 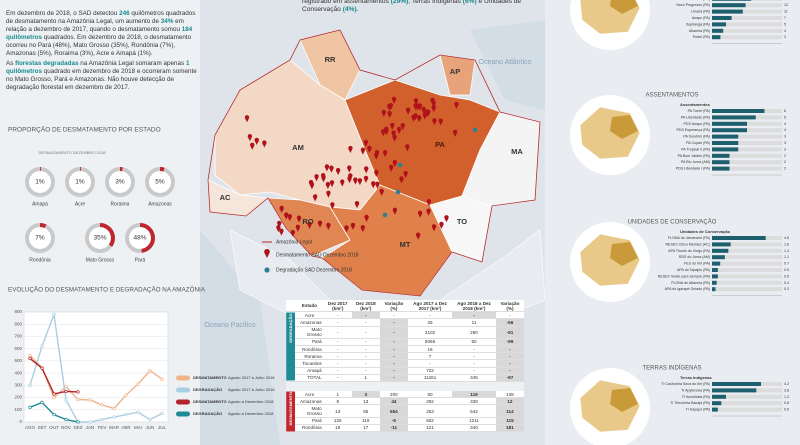 I want to click on bar-label: Itupiranga (PA), so click(x=698, y=24).